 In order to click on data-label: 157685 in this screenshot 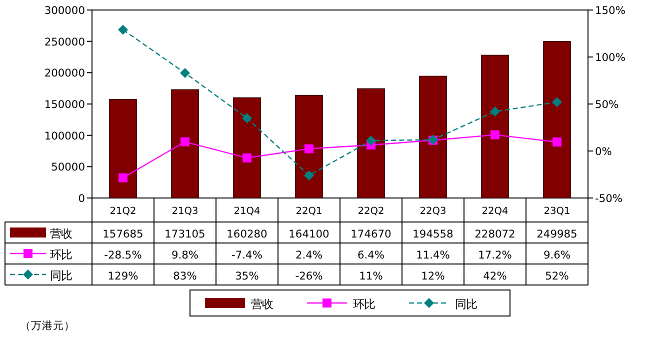, I will do `click(123, 234)`.